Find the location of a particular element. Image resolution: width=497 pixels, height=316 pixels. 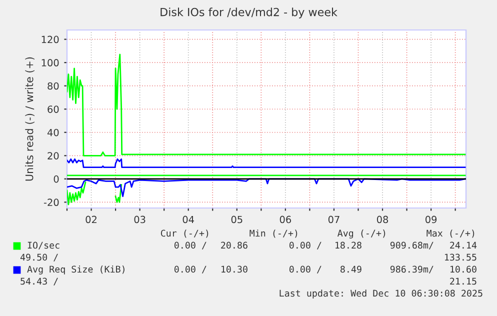

x-tick-label: 07 is located at coordinates (334, 220).